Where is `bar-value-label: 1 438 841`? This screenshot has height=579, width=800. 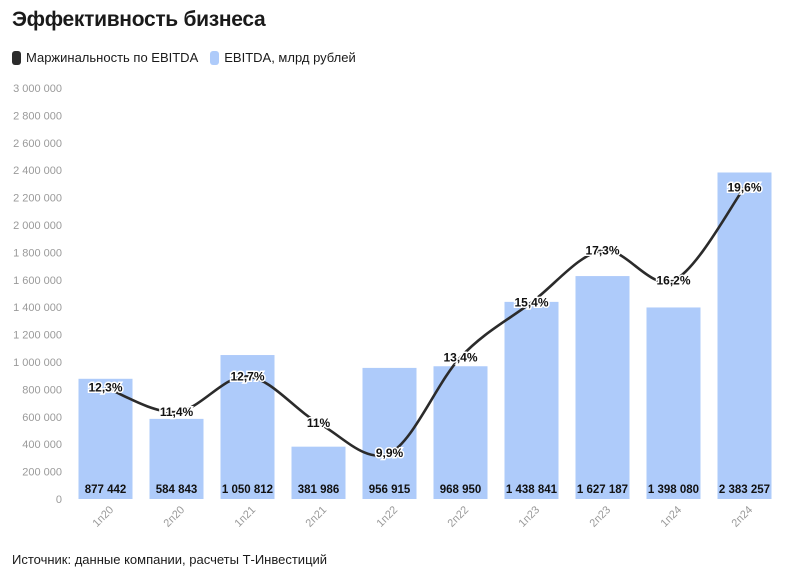 bar-value-label: 1 438 841 is located at coordinates (532, 490).